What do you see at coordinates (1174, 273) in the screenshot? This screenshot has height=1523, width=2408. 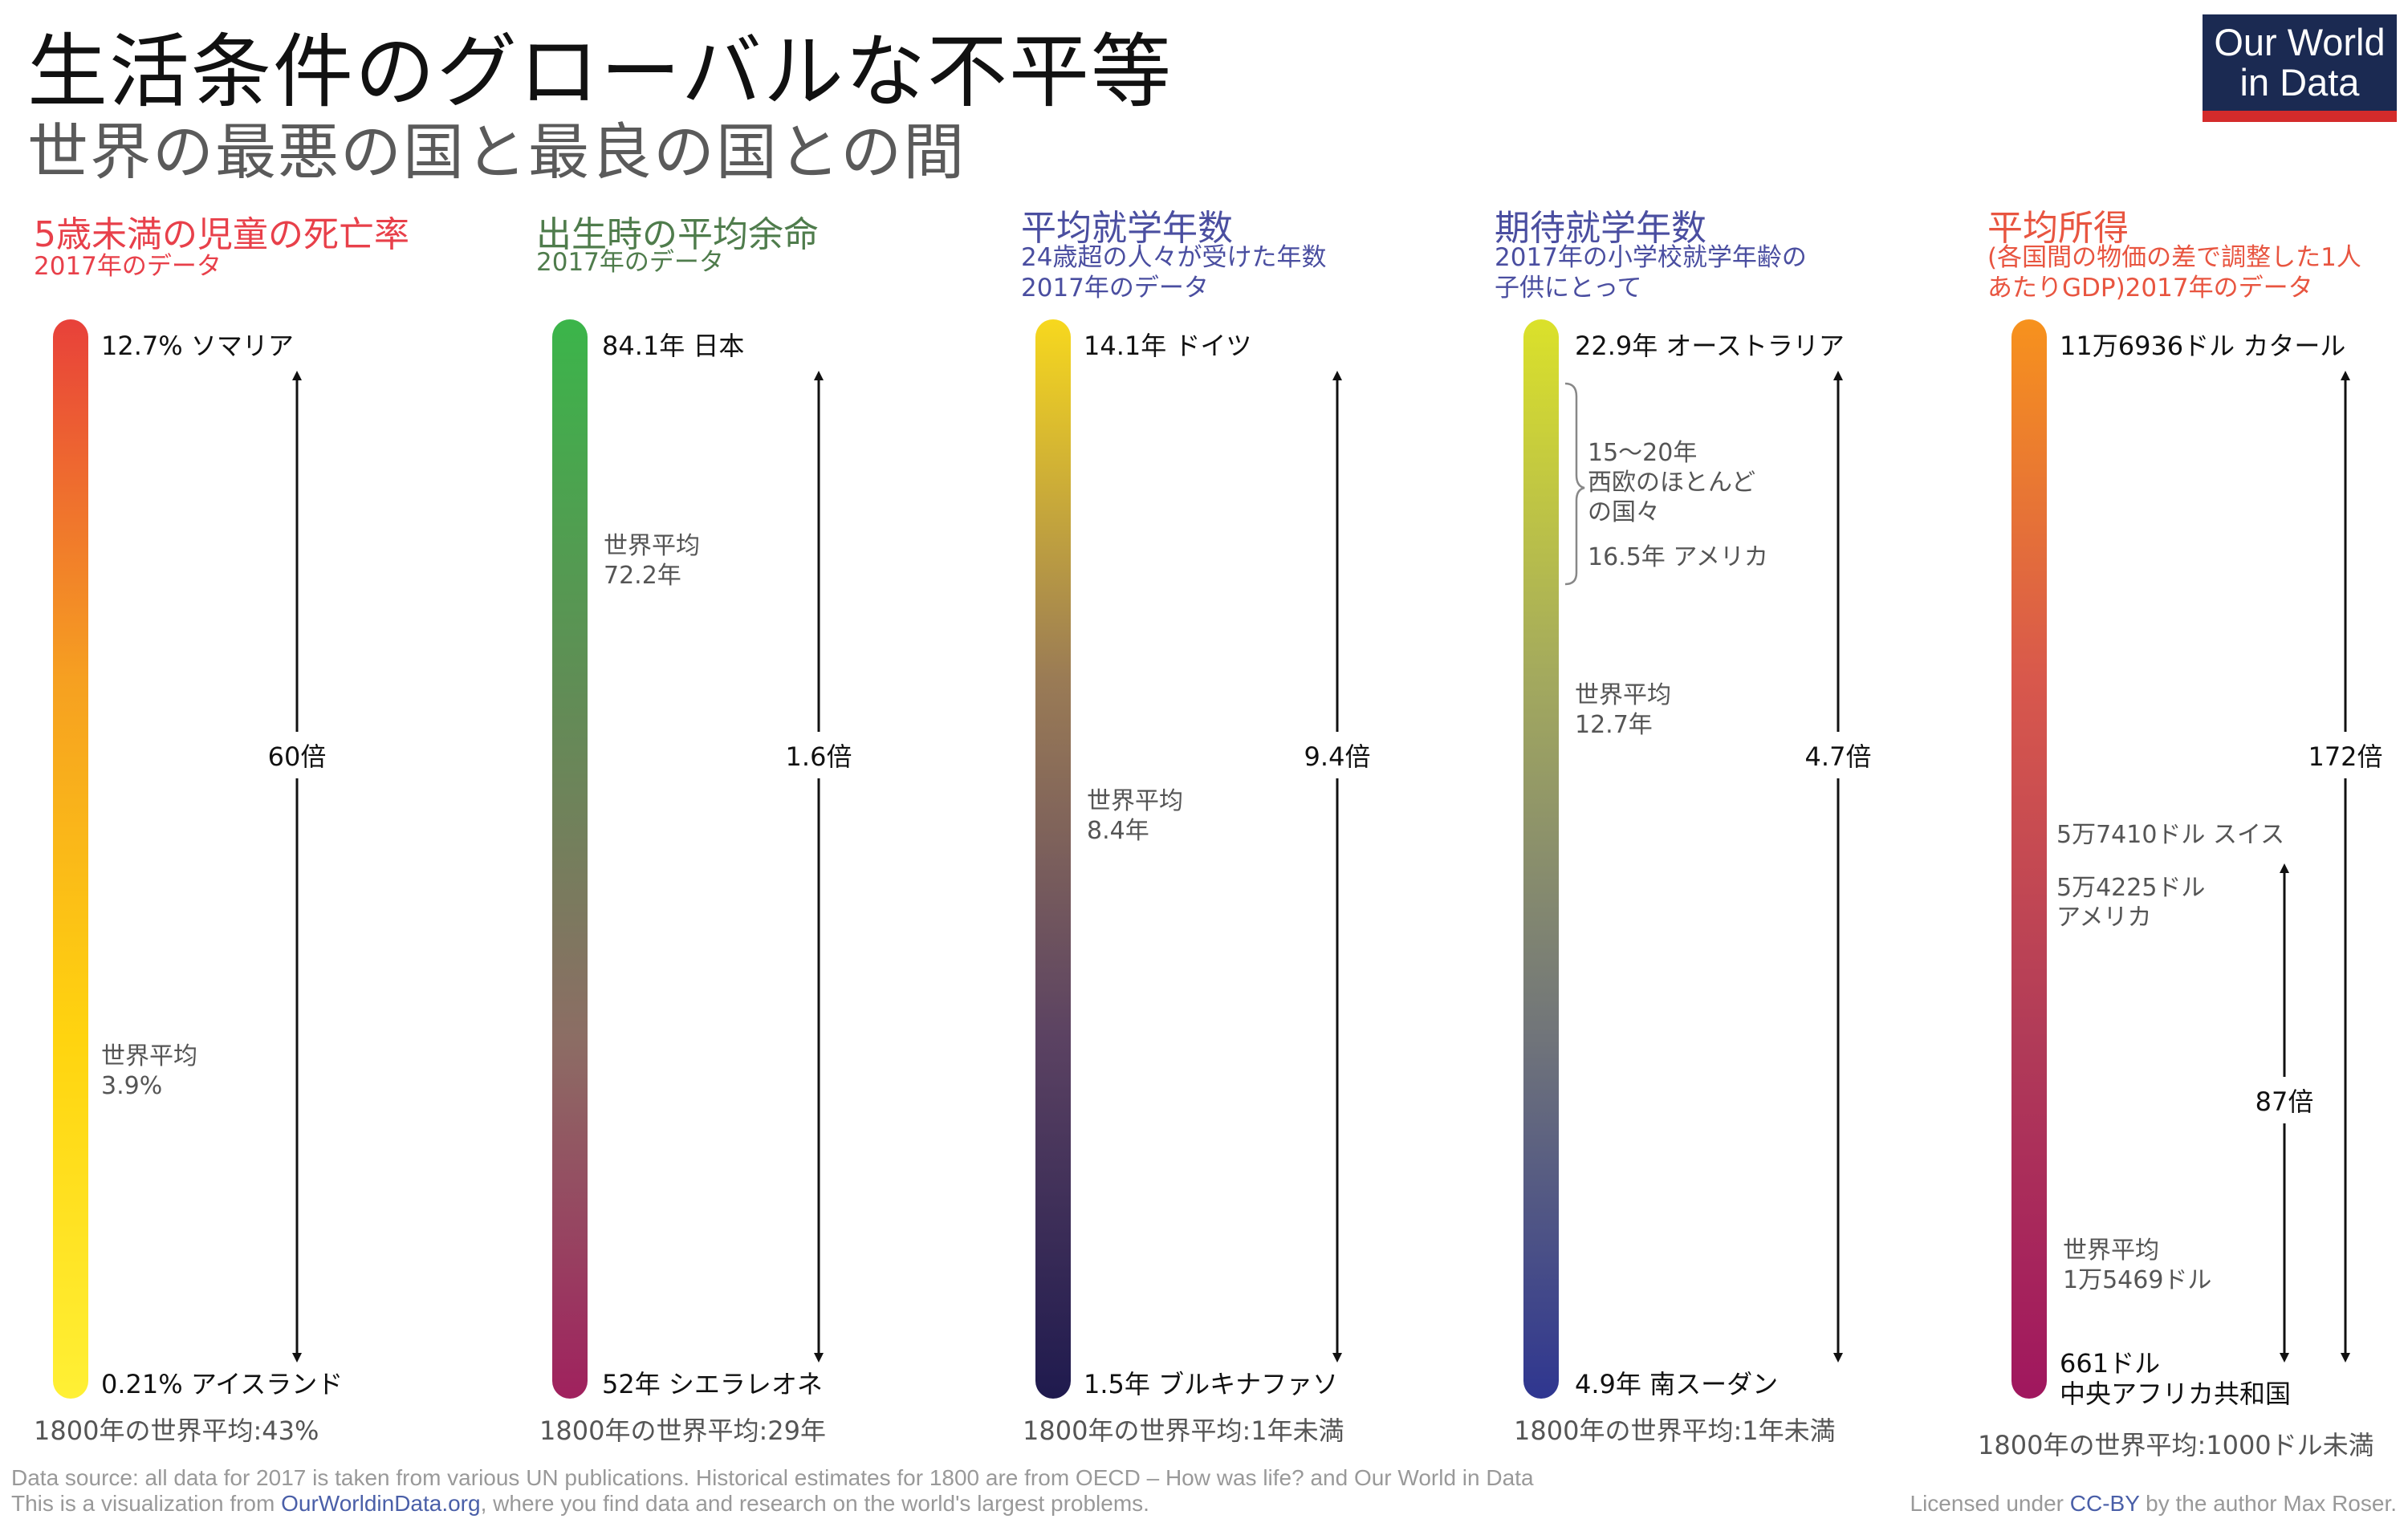 I see `schooling-subtitle: 24歳超の人々が受けた年数 2017年のデータ` at bounding box center [1174, 273].